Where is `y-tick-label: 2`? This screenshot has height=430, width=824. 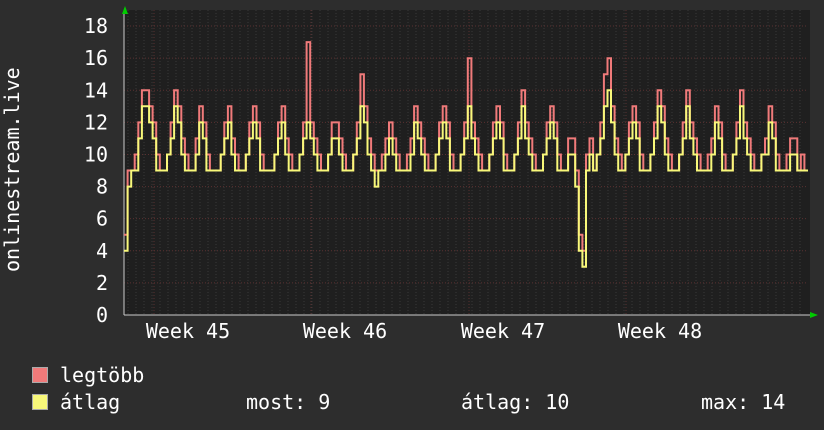
y-tick-label: 2 is located at coordinates (102, 283).